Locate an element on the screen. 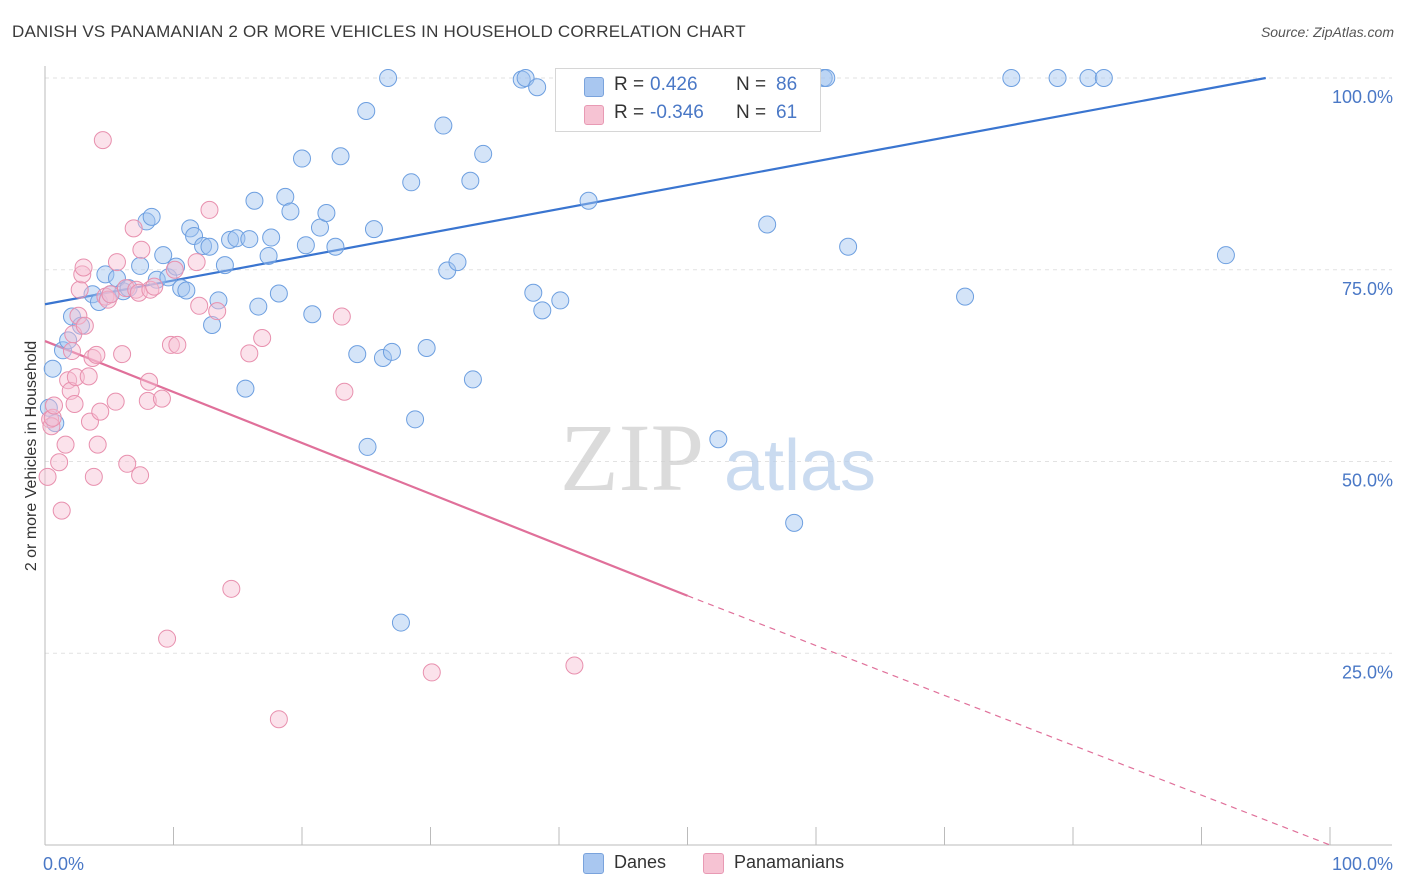  panamanians-trend-extension is located at coordinates (1009, 720).